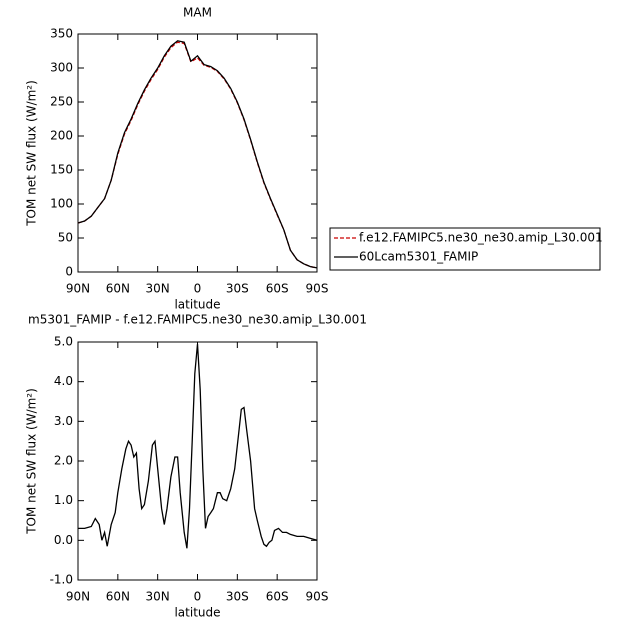  Describe the element at coordinates (61, 204) in the screenshot. I see `y-tick-label: 100` at that location.